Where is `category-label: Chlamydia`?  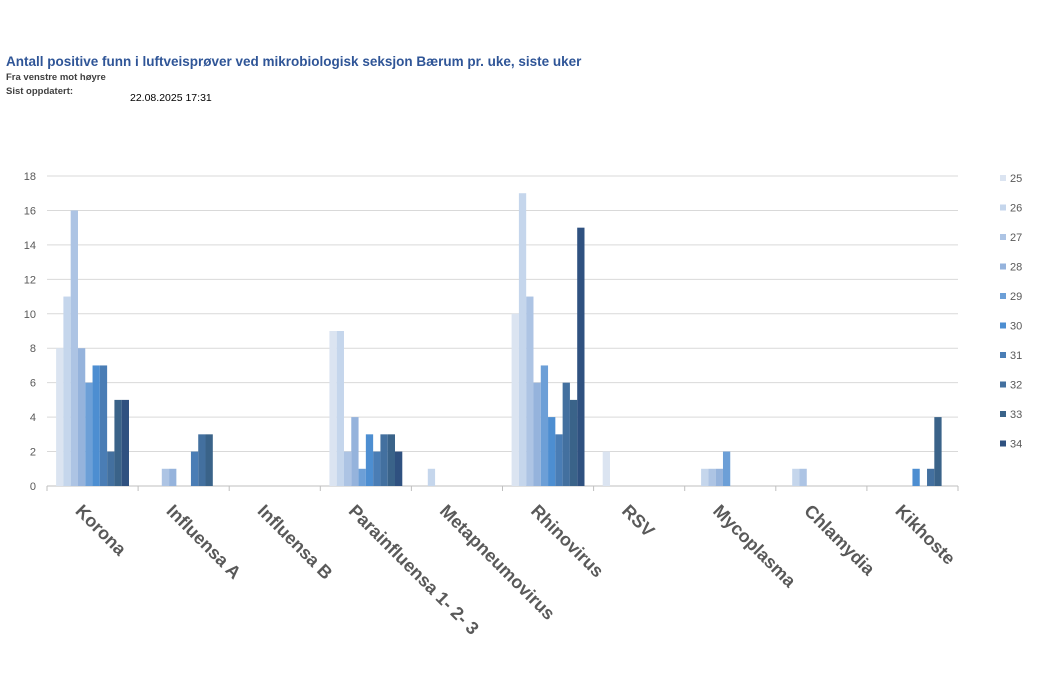
category-label: Chlamydia is located at coordinates (839, 540).